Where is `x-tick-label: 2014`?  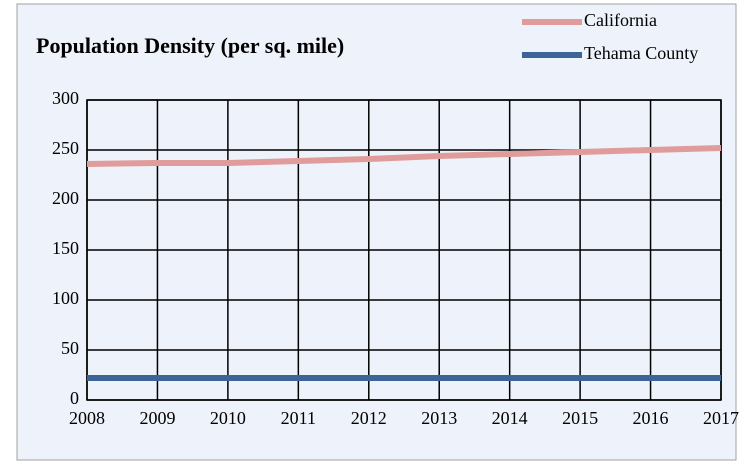
x-tick-label: 2014 is located at coordinates (510, 418).